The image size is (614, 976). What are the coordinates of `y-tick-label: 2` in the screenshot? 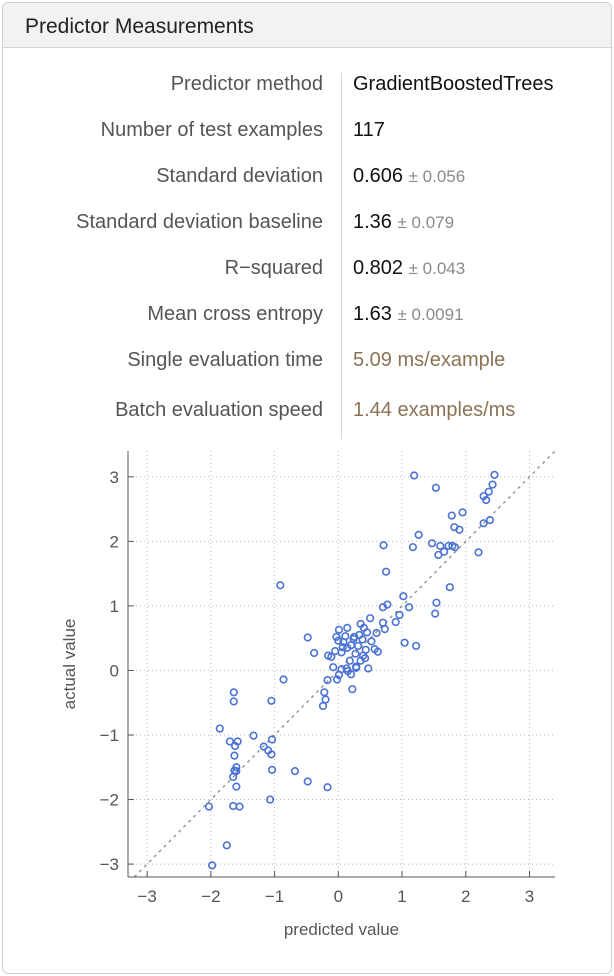 It's located at (114, 541).